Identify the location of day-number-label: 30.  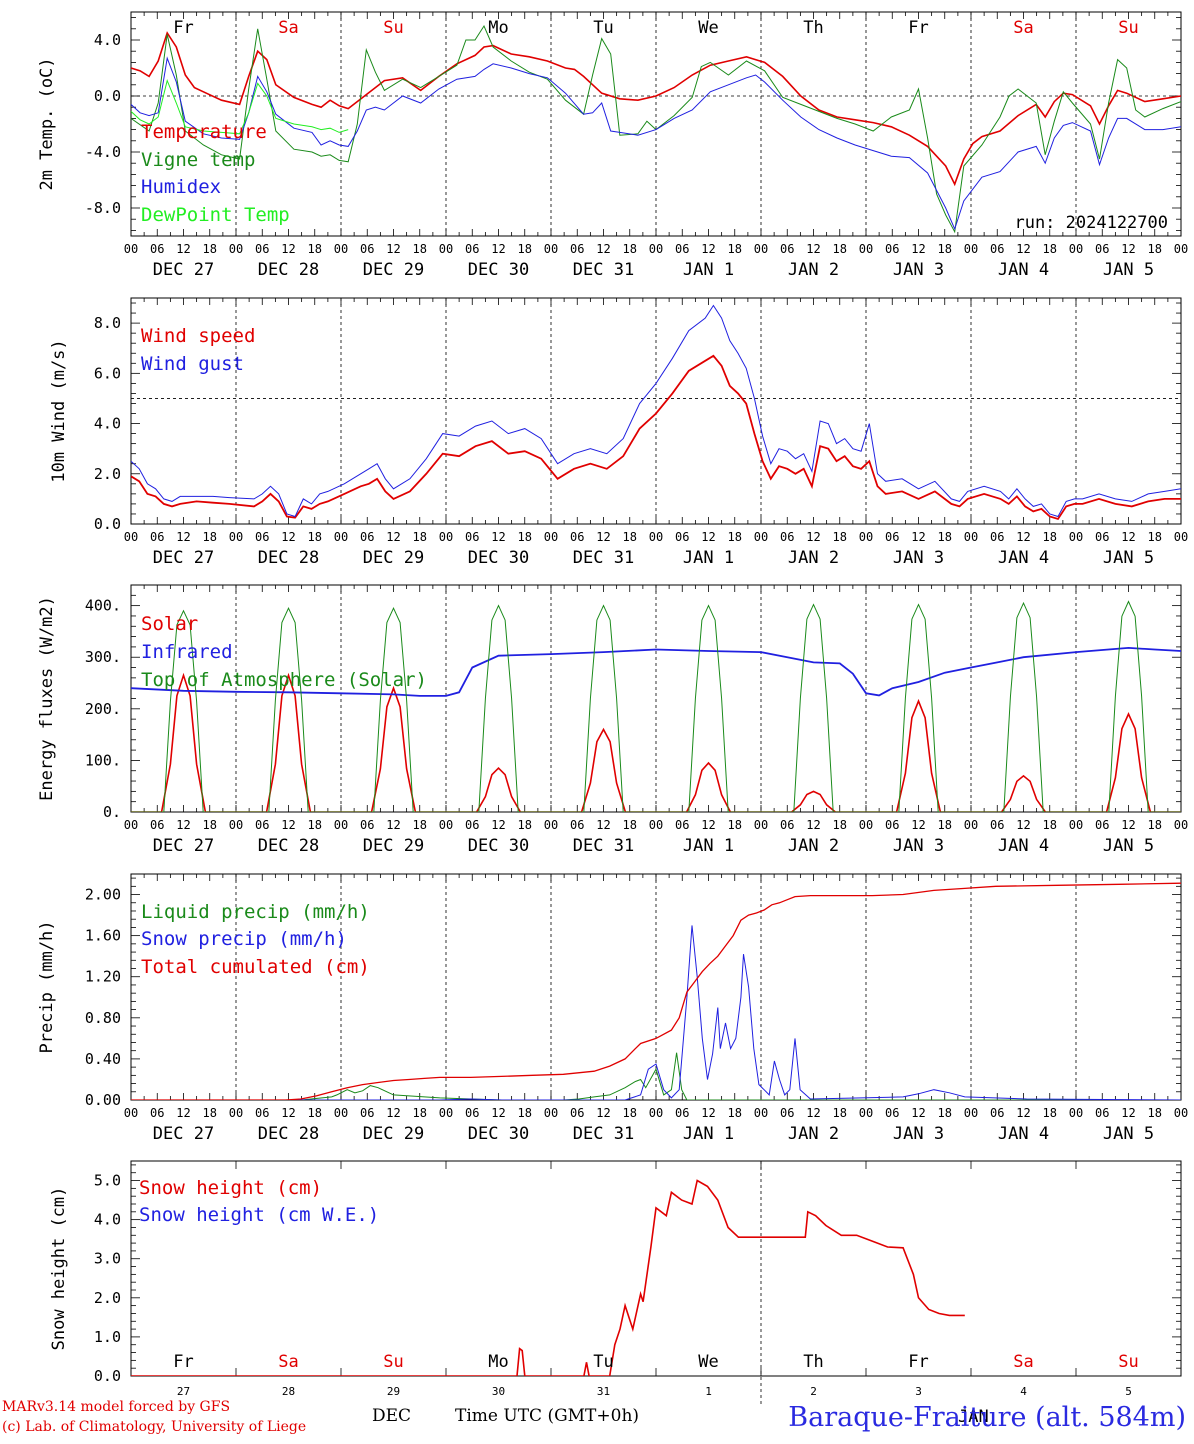
(498, 1391).